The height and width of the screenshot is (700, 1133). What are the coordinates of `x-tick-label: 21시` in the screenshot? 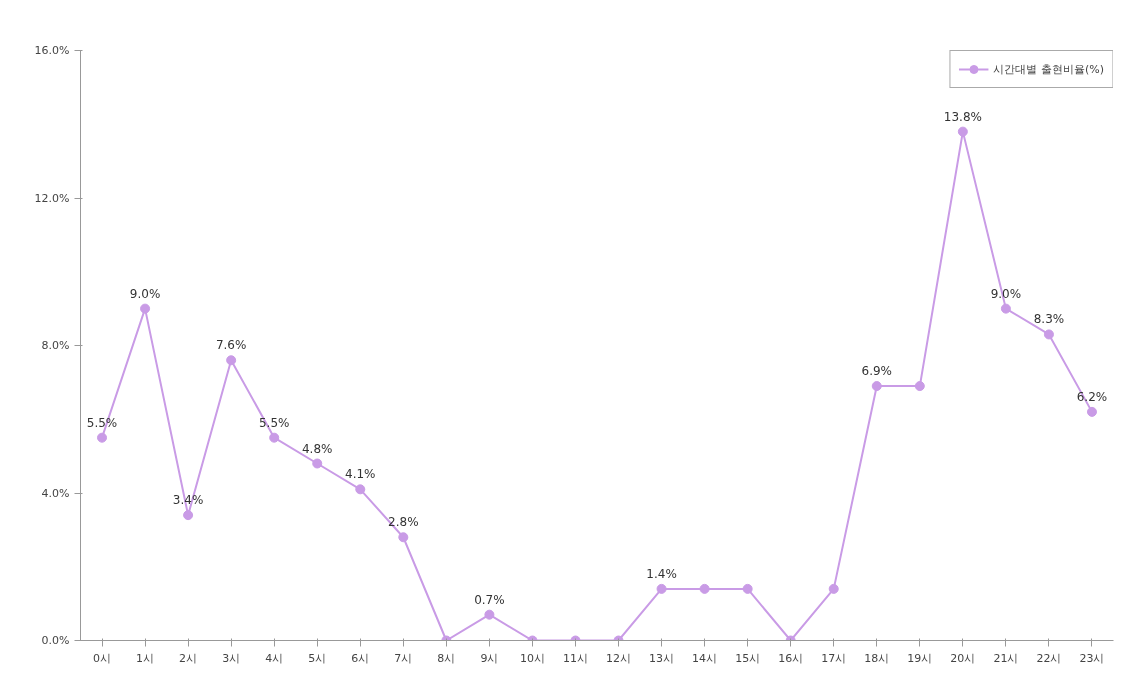 It's located at (1006, 658).